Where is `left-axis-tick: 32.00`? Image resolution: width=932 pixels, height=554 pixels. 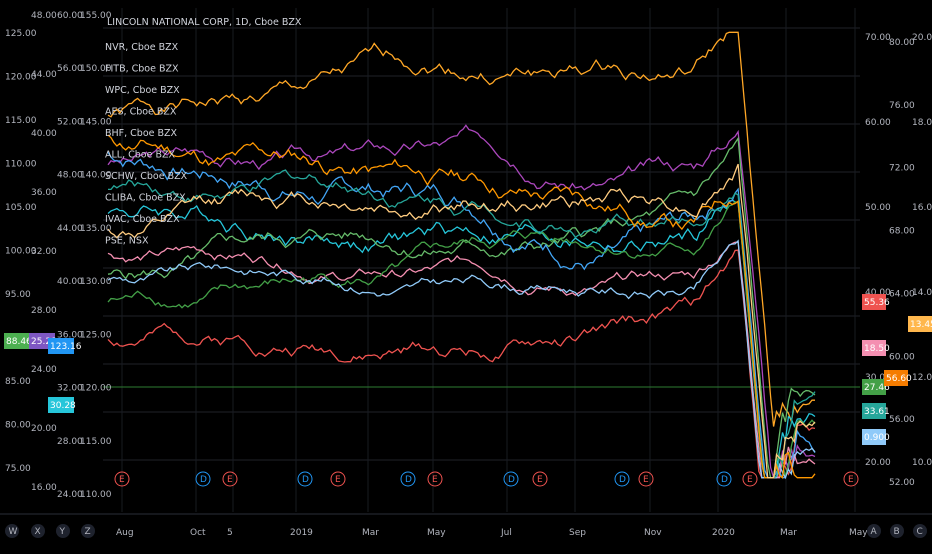 left-axis-tick: 32.00 is located at coordinates (44, 252).